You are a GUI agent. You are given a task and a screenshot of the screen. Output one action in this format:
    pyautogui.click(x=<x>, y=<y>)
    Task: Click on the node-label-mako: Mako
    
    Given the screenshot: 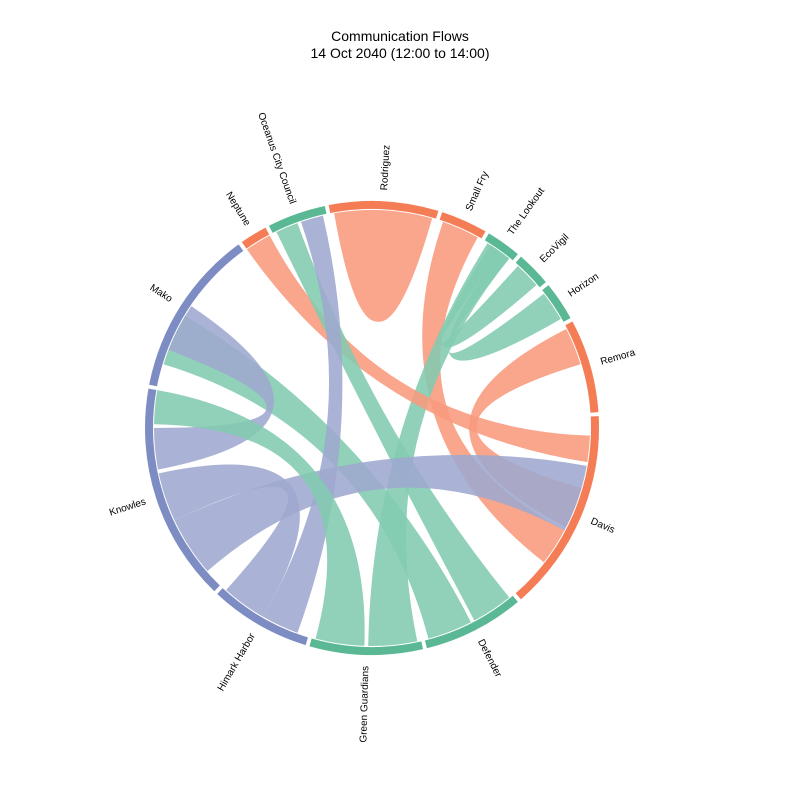 What is the action you would take?
    pyautogui.click(x=161, y=293)
    